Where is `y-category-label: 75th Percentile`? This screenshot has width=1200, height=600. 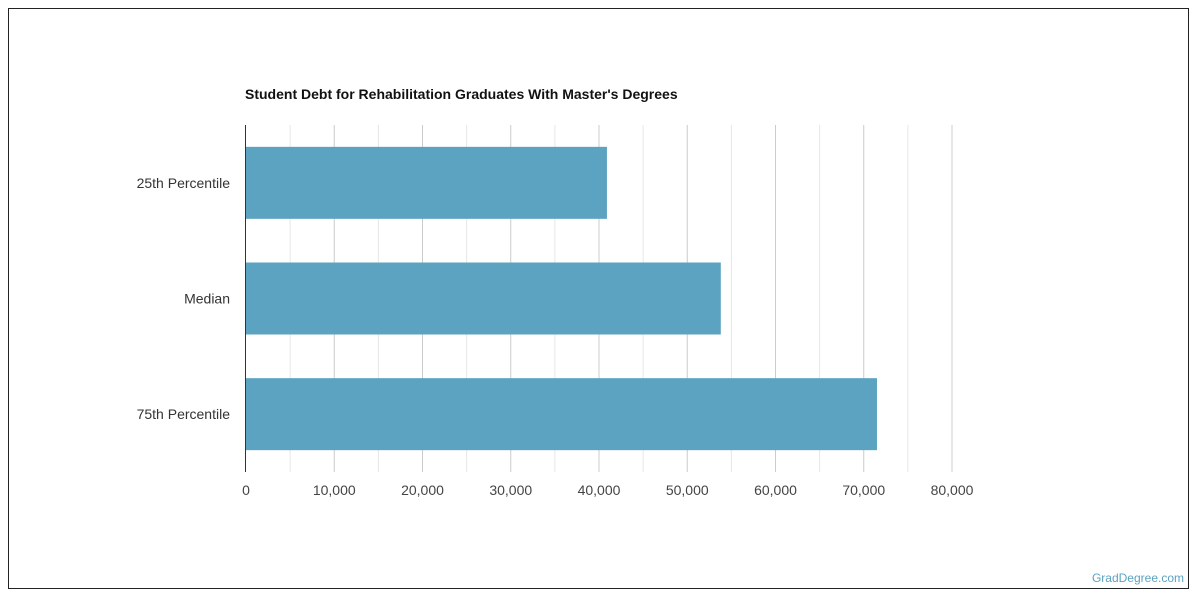 y-category-label: 75th Percentile is located at coordinates (184, 414).